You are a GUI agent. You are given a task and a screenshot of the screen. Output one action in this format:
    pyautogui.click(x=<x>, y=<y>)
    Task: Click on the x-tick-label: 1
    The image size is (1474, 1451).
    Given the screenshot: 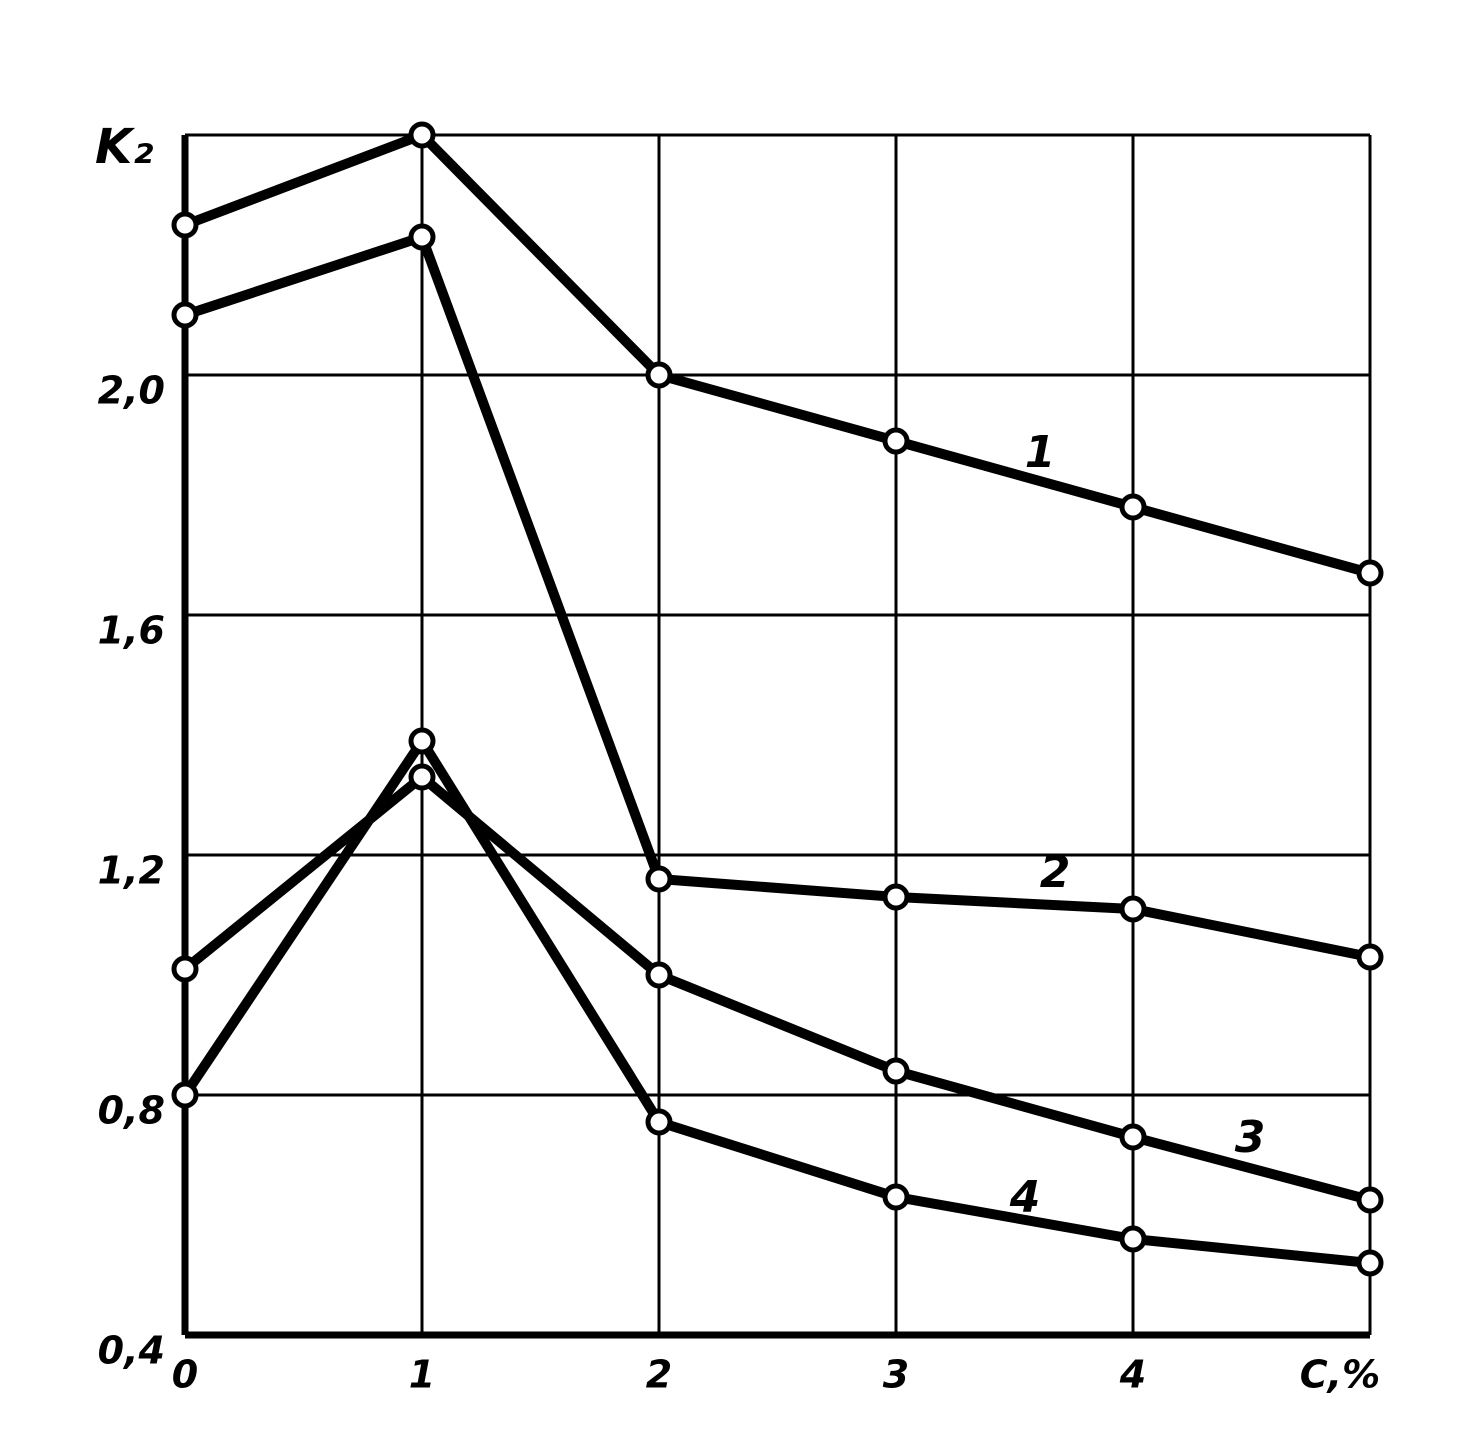 What is the action you would take?
    pyautogui.click(x=422, y=1375)
    